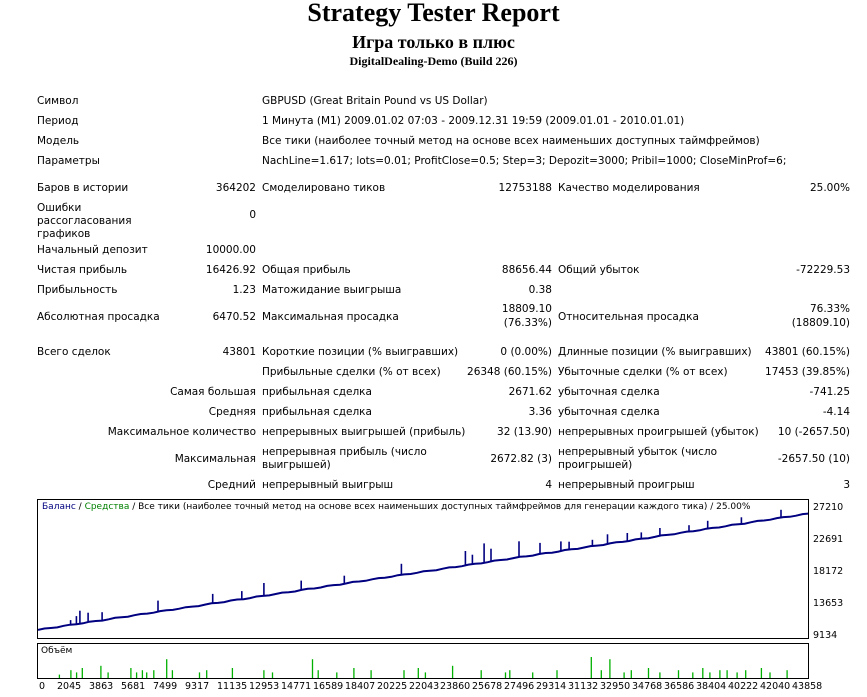 The image size is (867, 697). Describe the element at coordinates (264, 686) in the screenshot. I see `x-tick-label: 12953` at that location.